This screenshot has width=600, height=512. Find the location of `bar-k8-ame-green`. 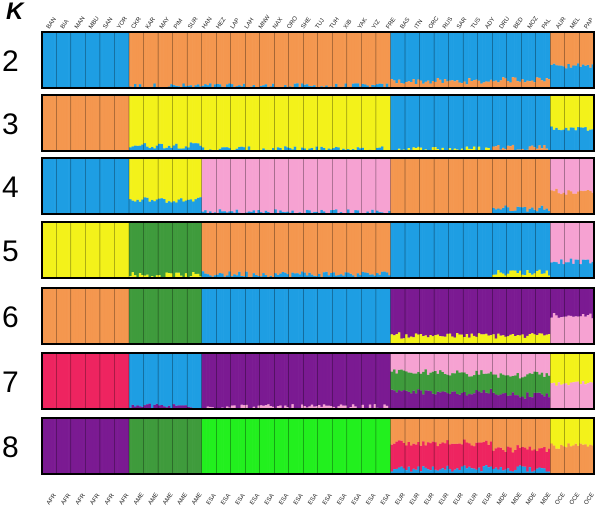

bar-k8-ame-green is located at coordinates (184, 446).